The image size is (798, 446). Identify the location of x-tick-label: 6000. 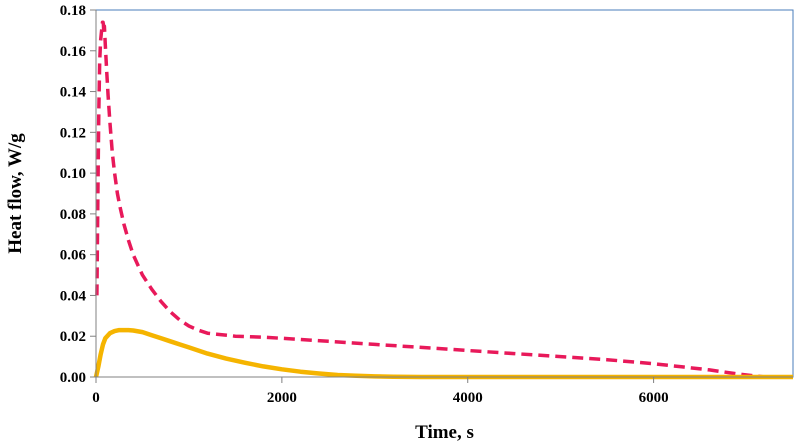
(654, 398).